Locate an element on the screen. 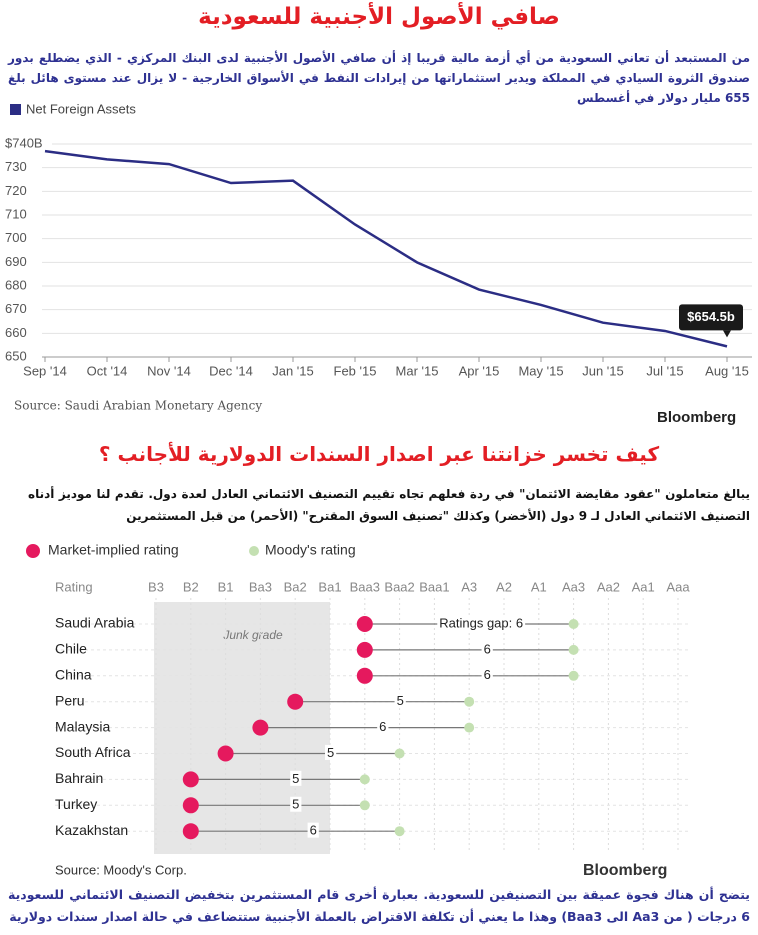  y-tick-label: 670 is located at coordinates (16, 308).